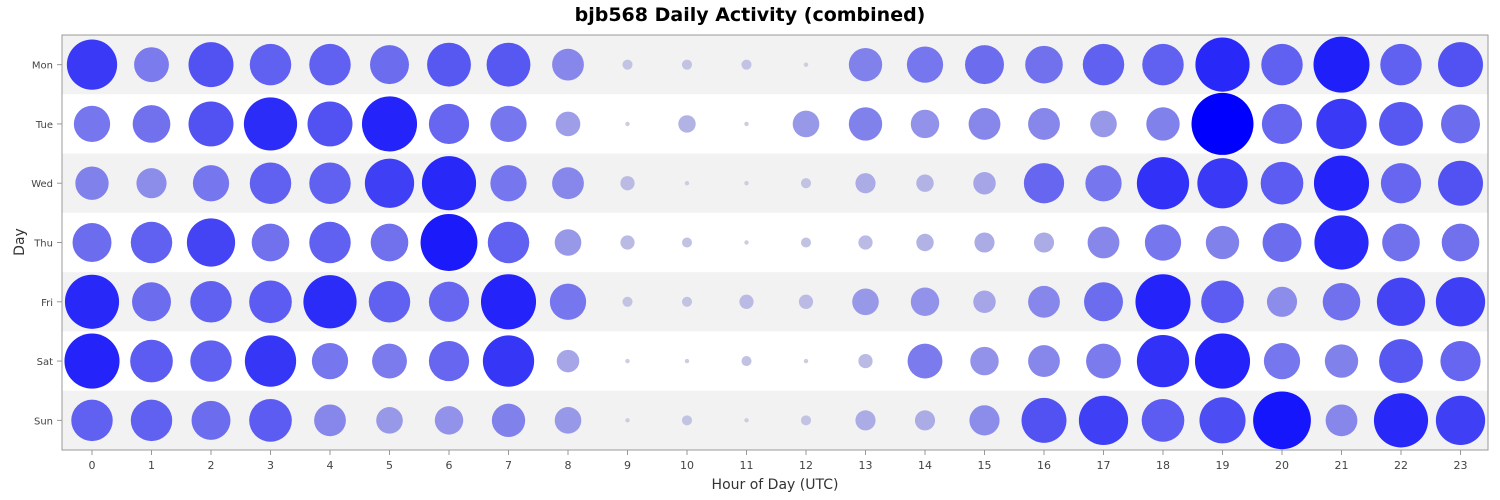 The image size is (1500, 500). I want to click on day-label: Thu, so click(43, 244).